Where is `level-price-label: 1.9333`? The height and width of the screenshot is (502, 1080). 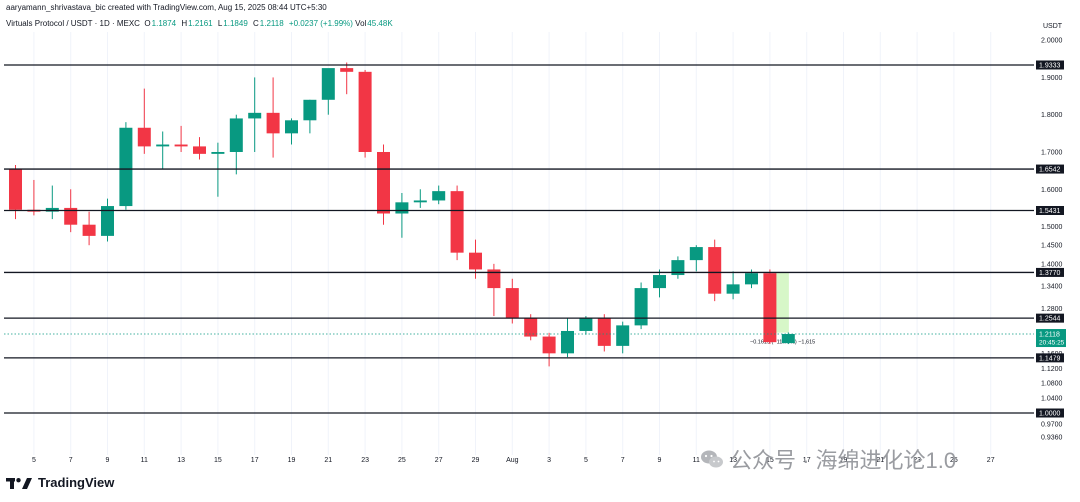 level-price-label: 1.9333 is located at coordinates (1050, 66).